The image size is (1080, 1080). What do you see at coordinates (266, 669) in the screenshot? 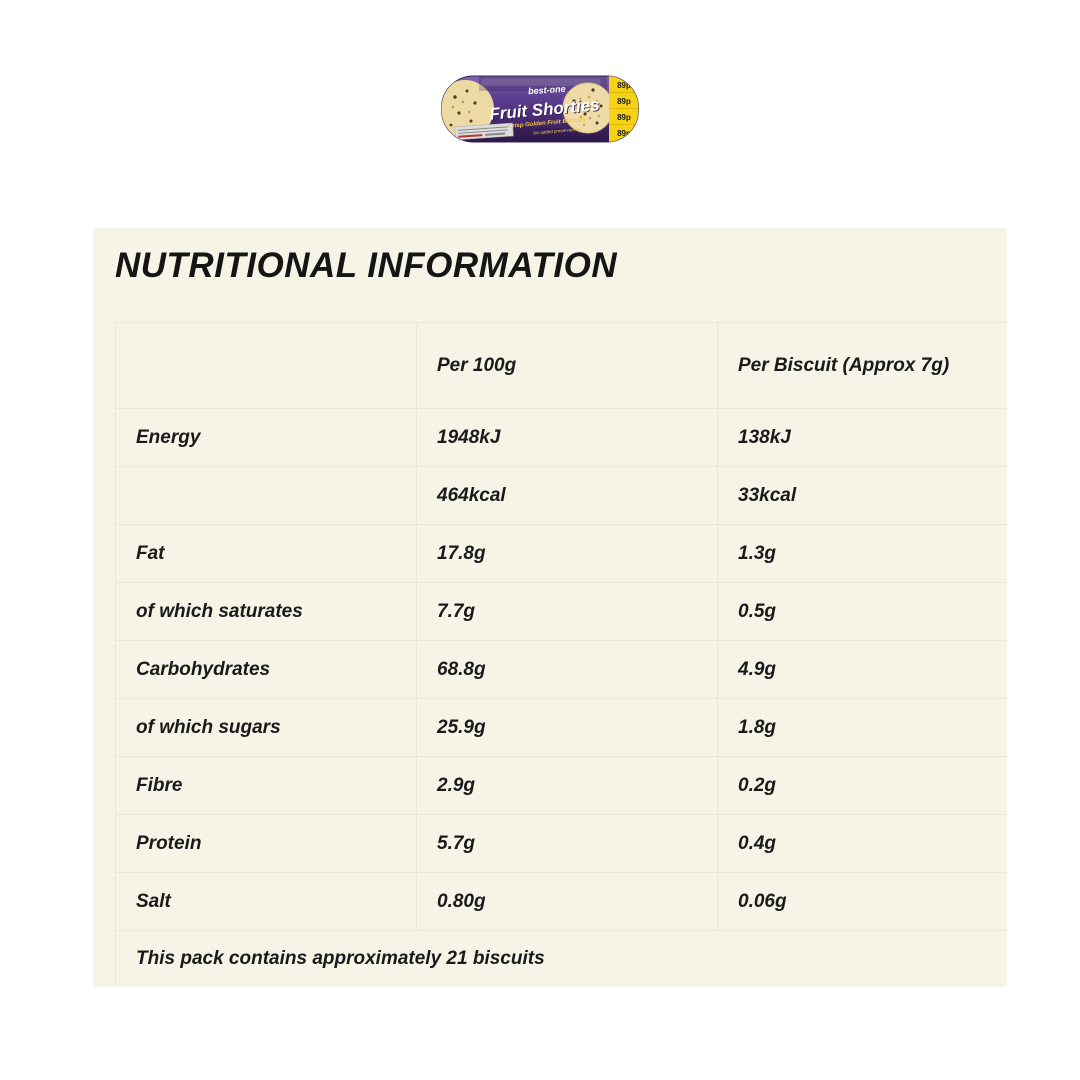
I see `row-label: Carbohydrates` at bounding box center [266, 669].